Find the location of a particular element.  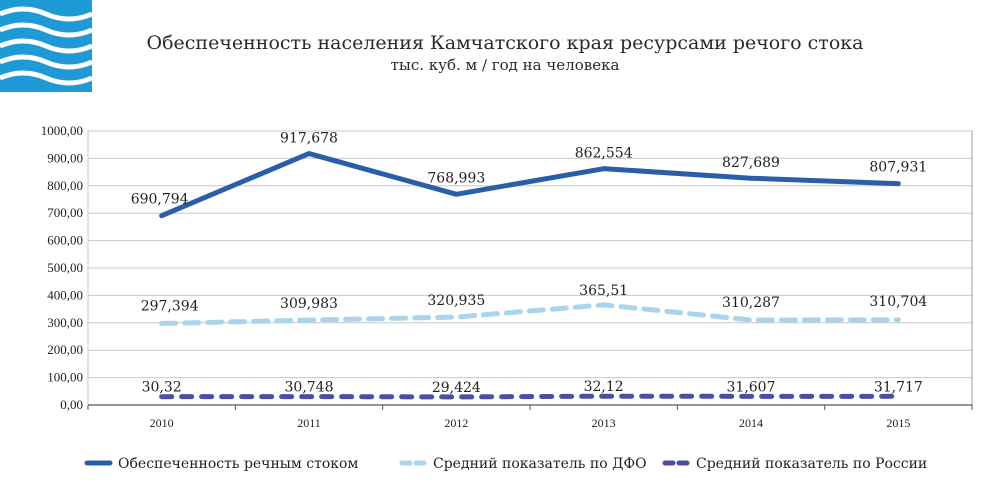

data-label: 310,287 is located at coordinates (751, 303).